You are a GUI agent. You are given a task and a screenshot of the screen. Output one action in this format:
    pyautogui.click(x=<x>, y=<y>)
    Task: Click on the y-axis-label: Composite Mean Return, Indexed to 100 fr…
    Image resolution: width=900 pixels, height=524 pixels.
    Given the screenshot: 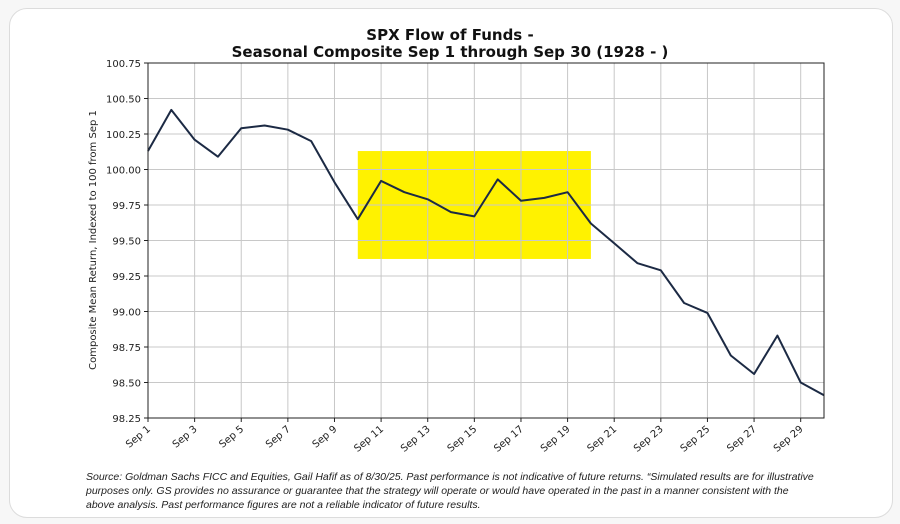 What is the action you would take?
    pyautogui.click(x=93, y=240)
    